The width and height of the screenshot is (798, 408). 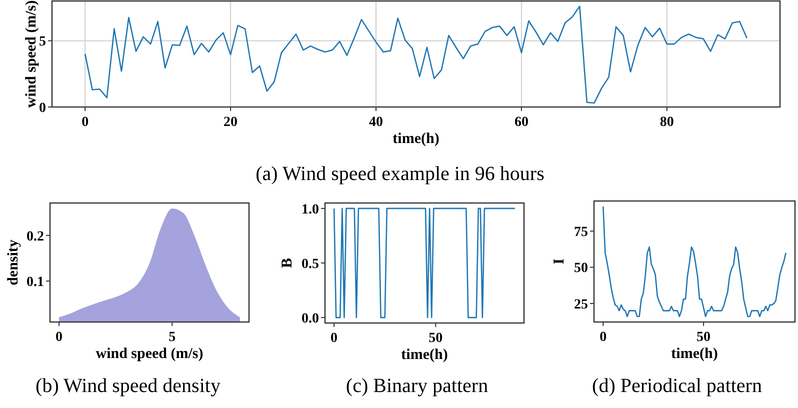 What do you see at coordinates (310, 318) in the screenshot?
I see `y-tick-label: 0.0` at bounding box center [310, 318].